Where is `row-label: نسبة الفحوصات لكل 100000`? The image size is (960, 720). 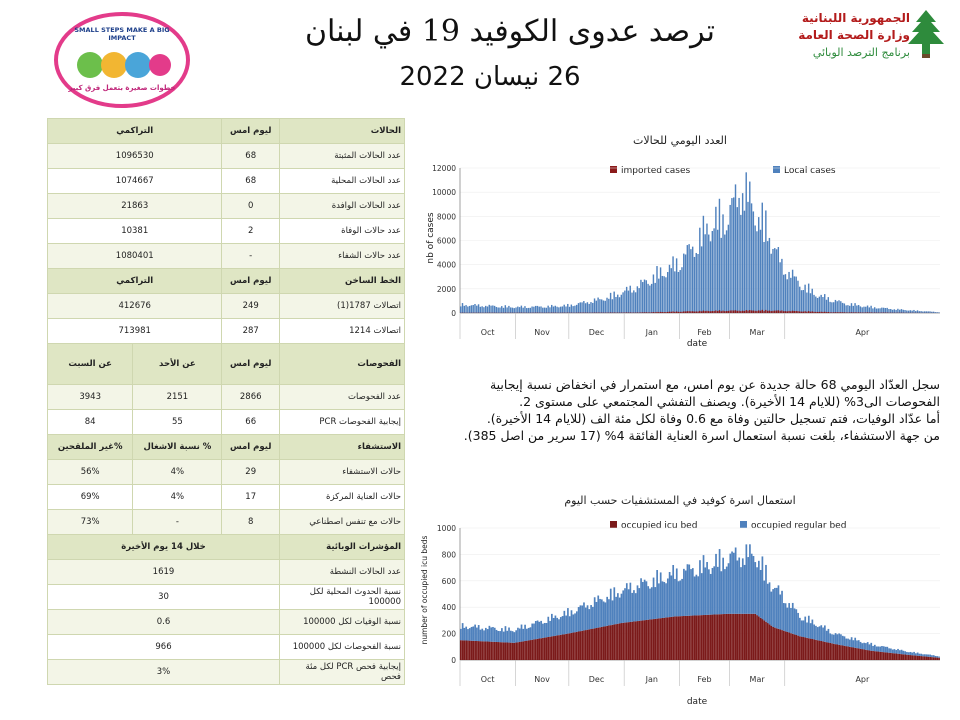
row-label: نسبة الفحوصات لكل 100000 is located at coordinates (342, 647).